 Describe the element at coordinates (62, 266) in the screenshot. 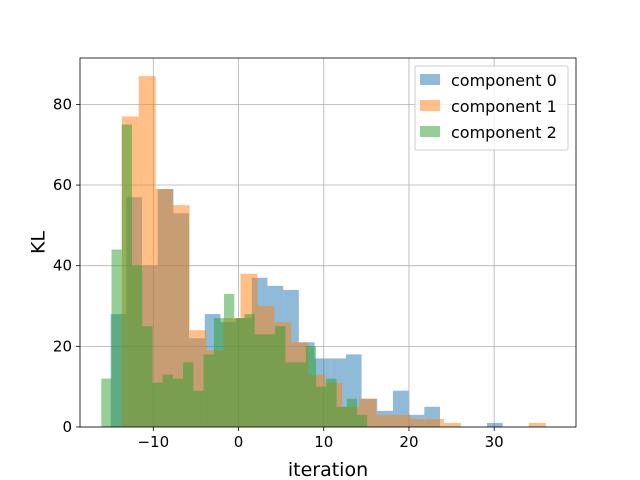

I see `y-tick-label: 40` at that location.